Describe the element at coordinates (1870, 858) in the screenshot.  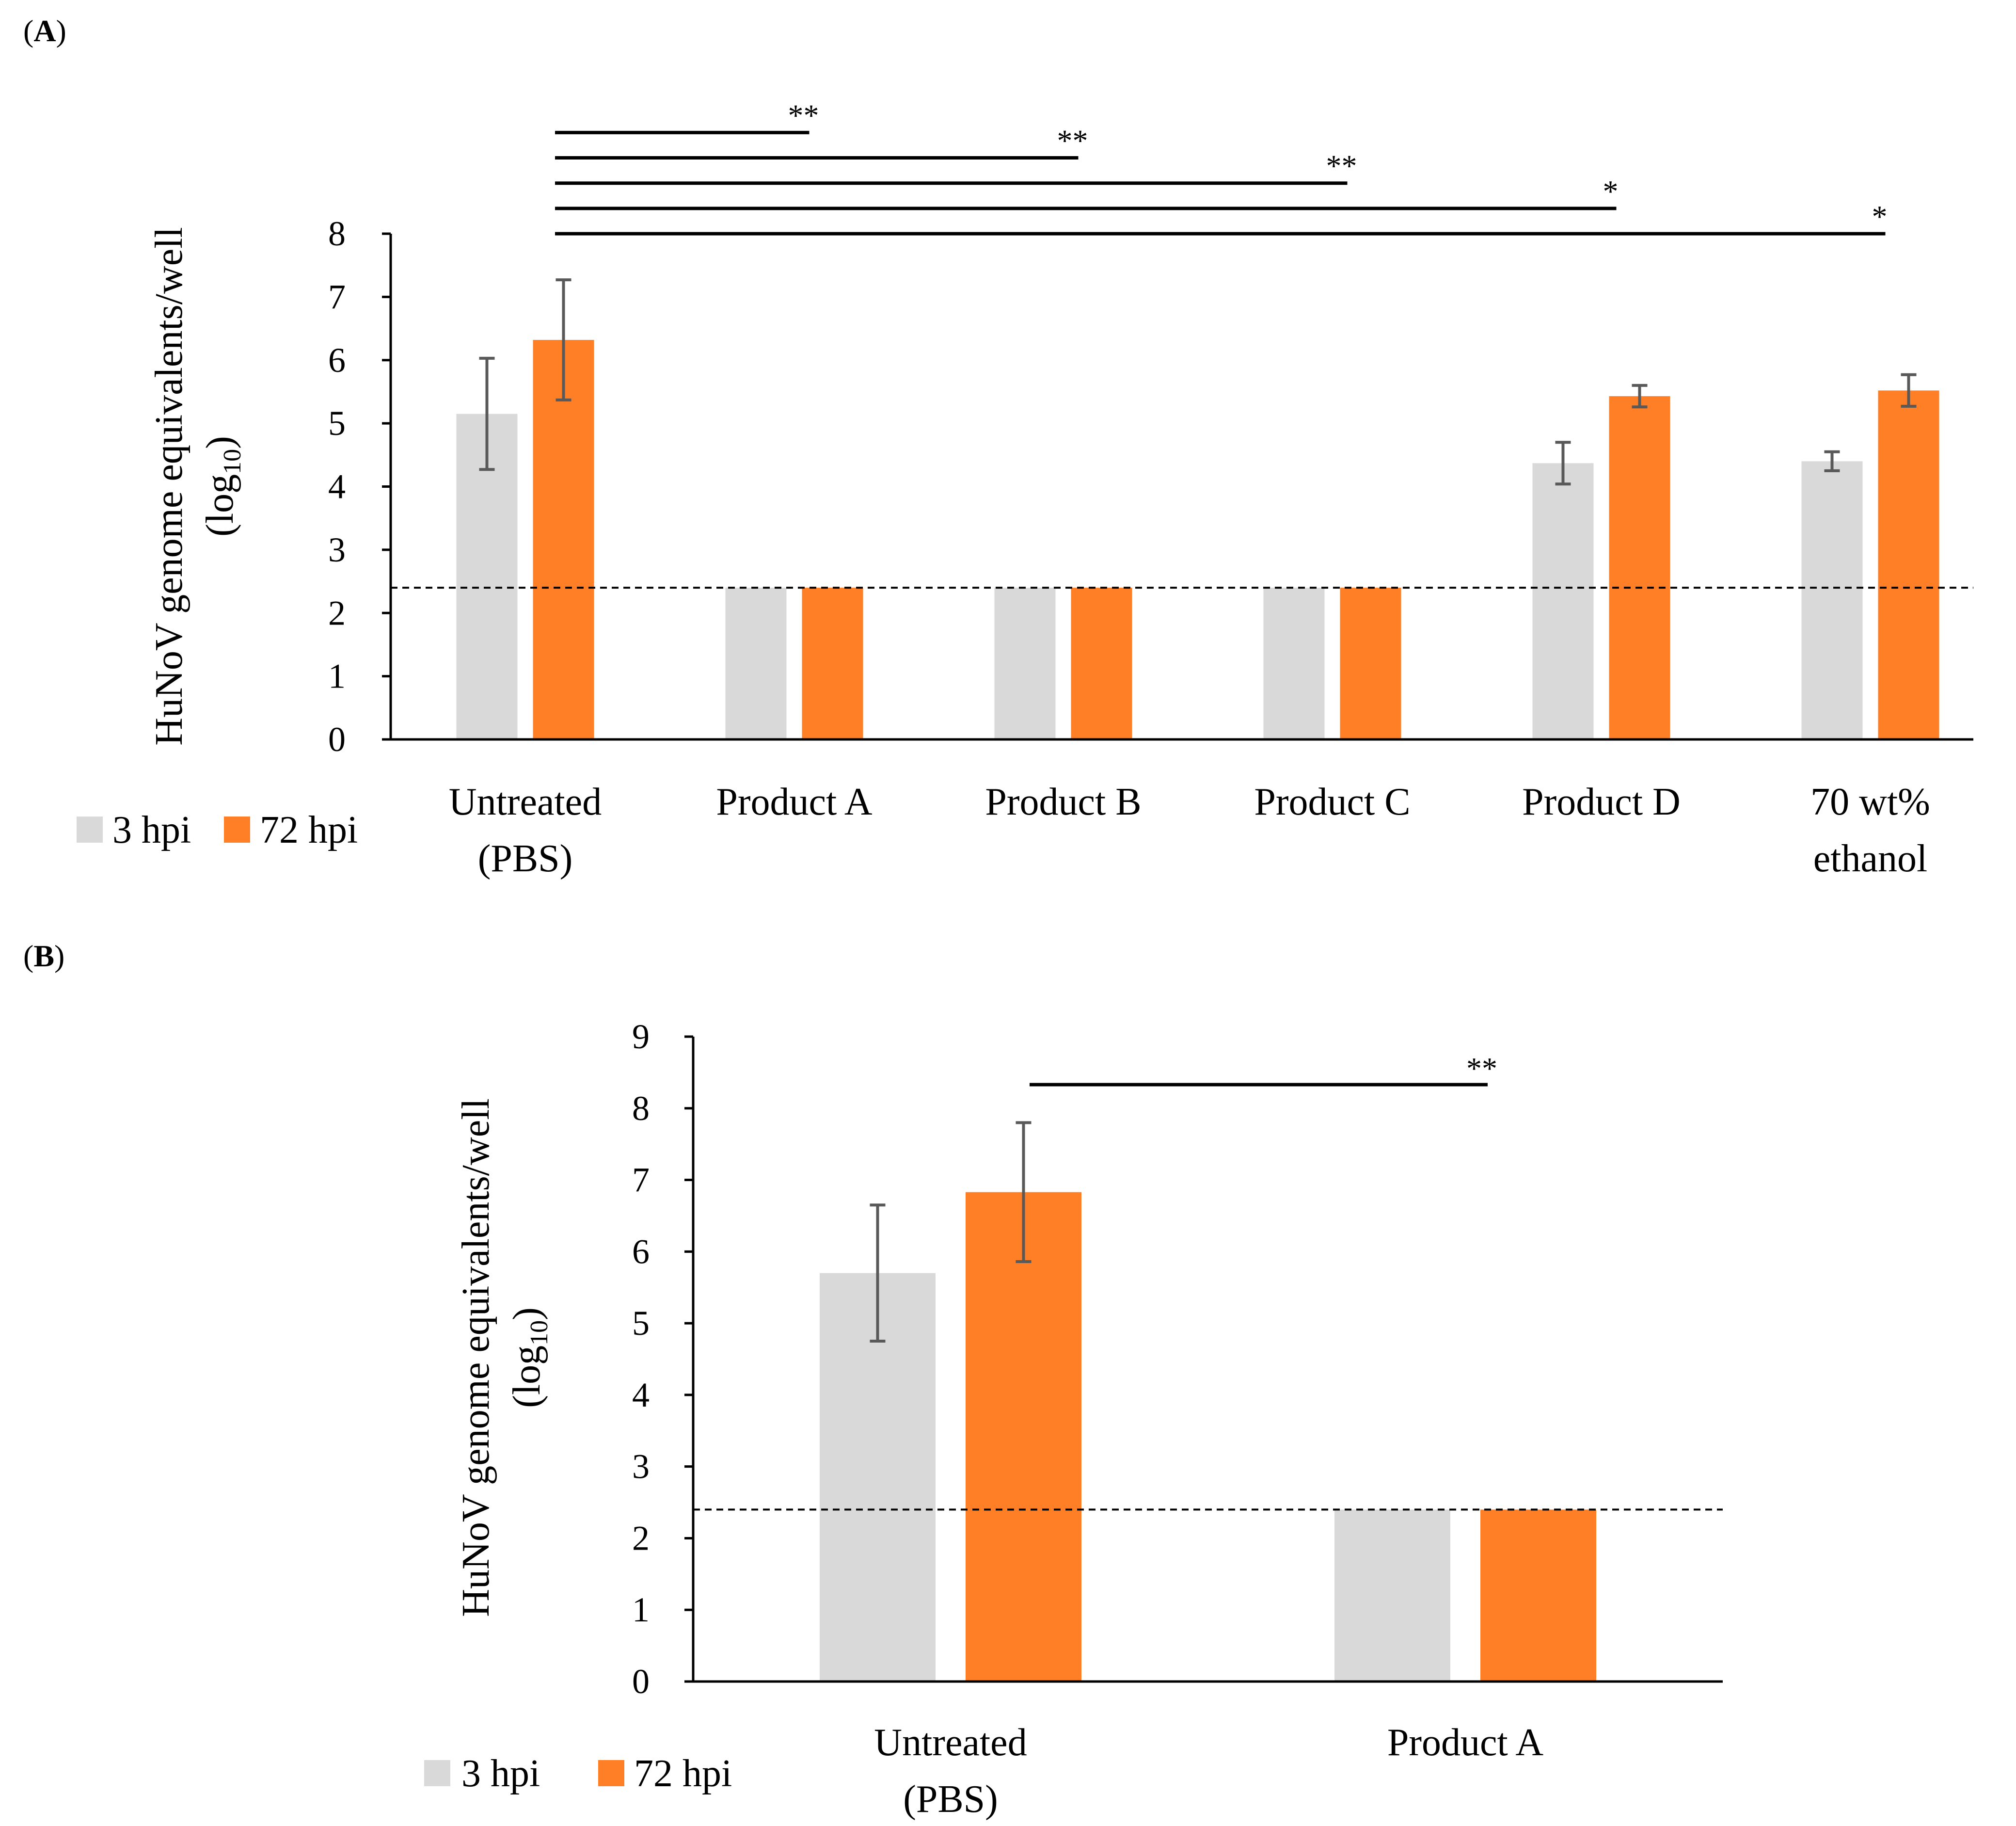
I see `category-label-line2: ethanol` at that location.